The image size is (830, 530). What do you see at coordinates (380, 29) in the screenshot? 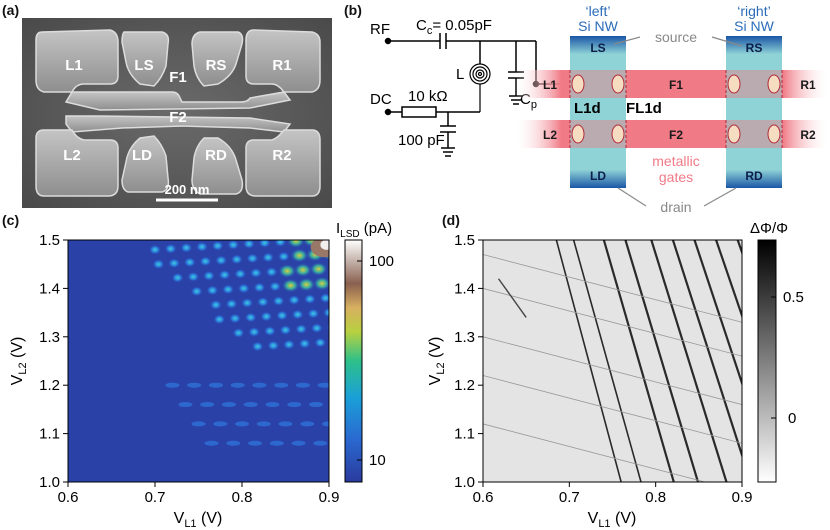
I see `rf-label: RF` at bounding box center [380, 29].